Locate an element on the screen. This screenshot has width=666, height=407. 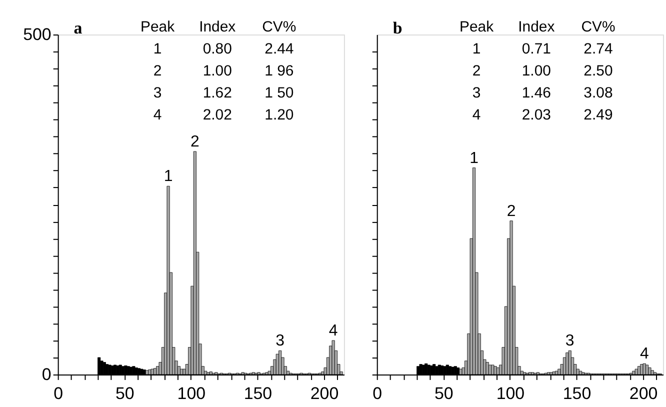
annotation: 2.02 is located at coordinates (217, 115).